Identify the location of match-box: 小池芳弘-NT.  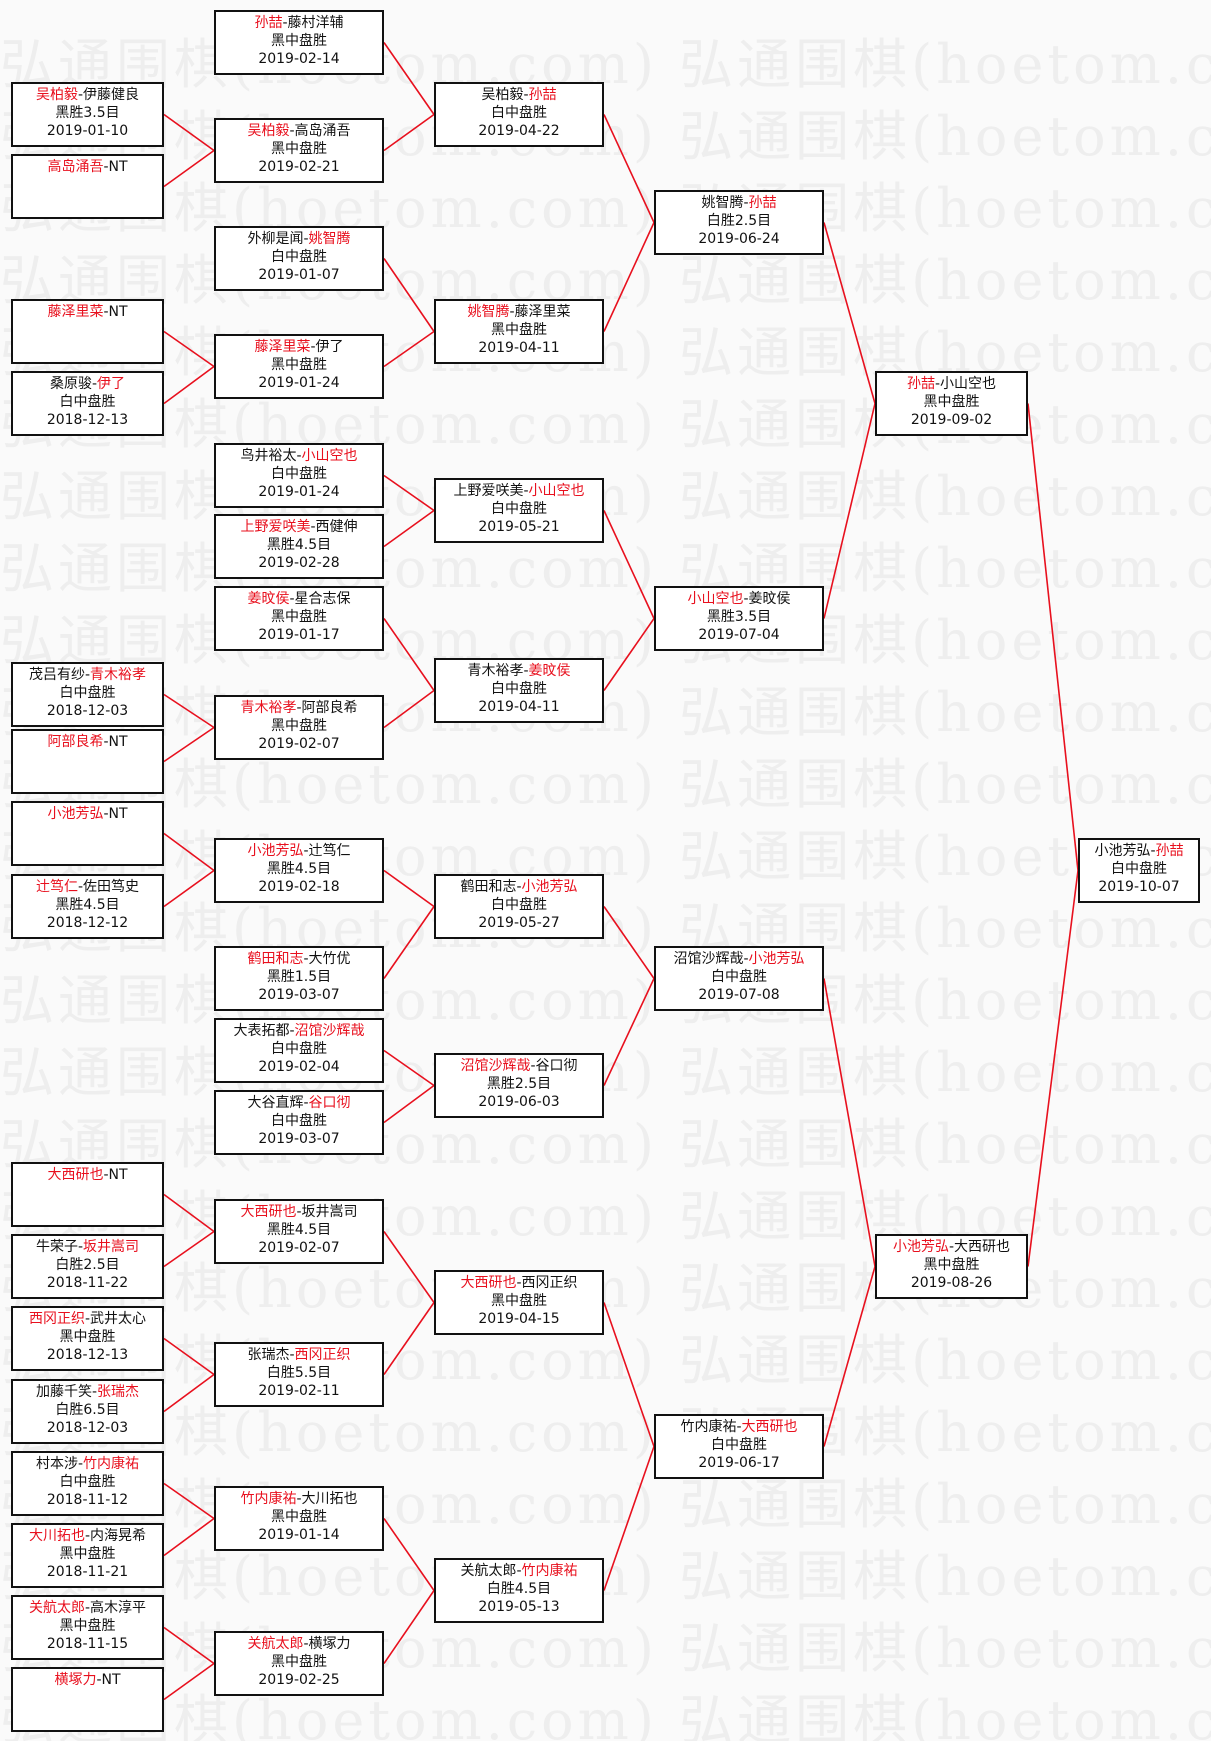
(87, 833).